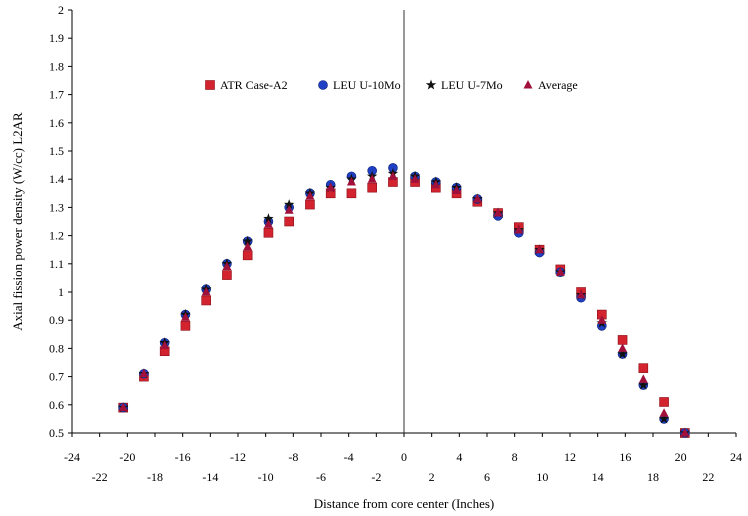 This screenshot has height=516, width=748. Describe the element at coordinates (210, 477) in the screenshot. I see `x-tick-label: -14` at that location.